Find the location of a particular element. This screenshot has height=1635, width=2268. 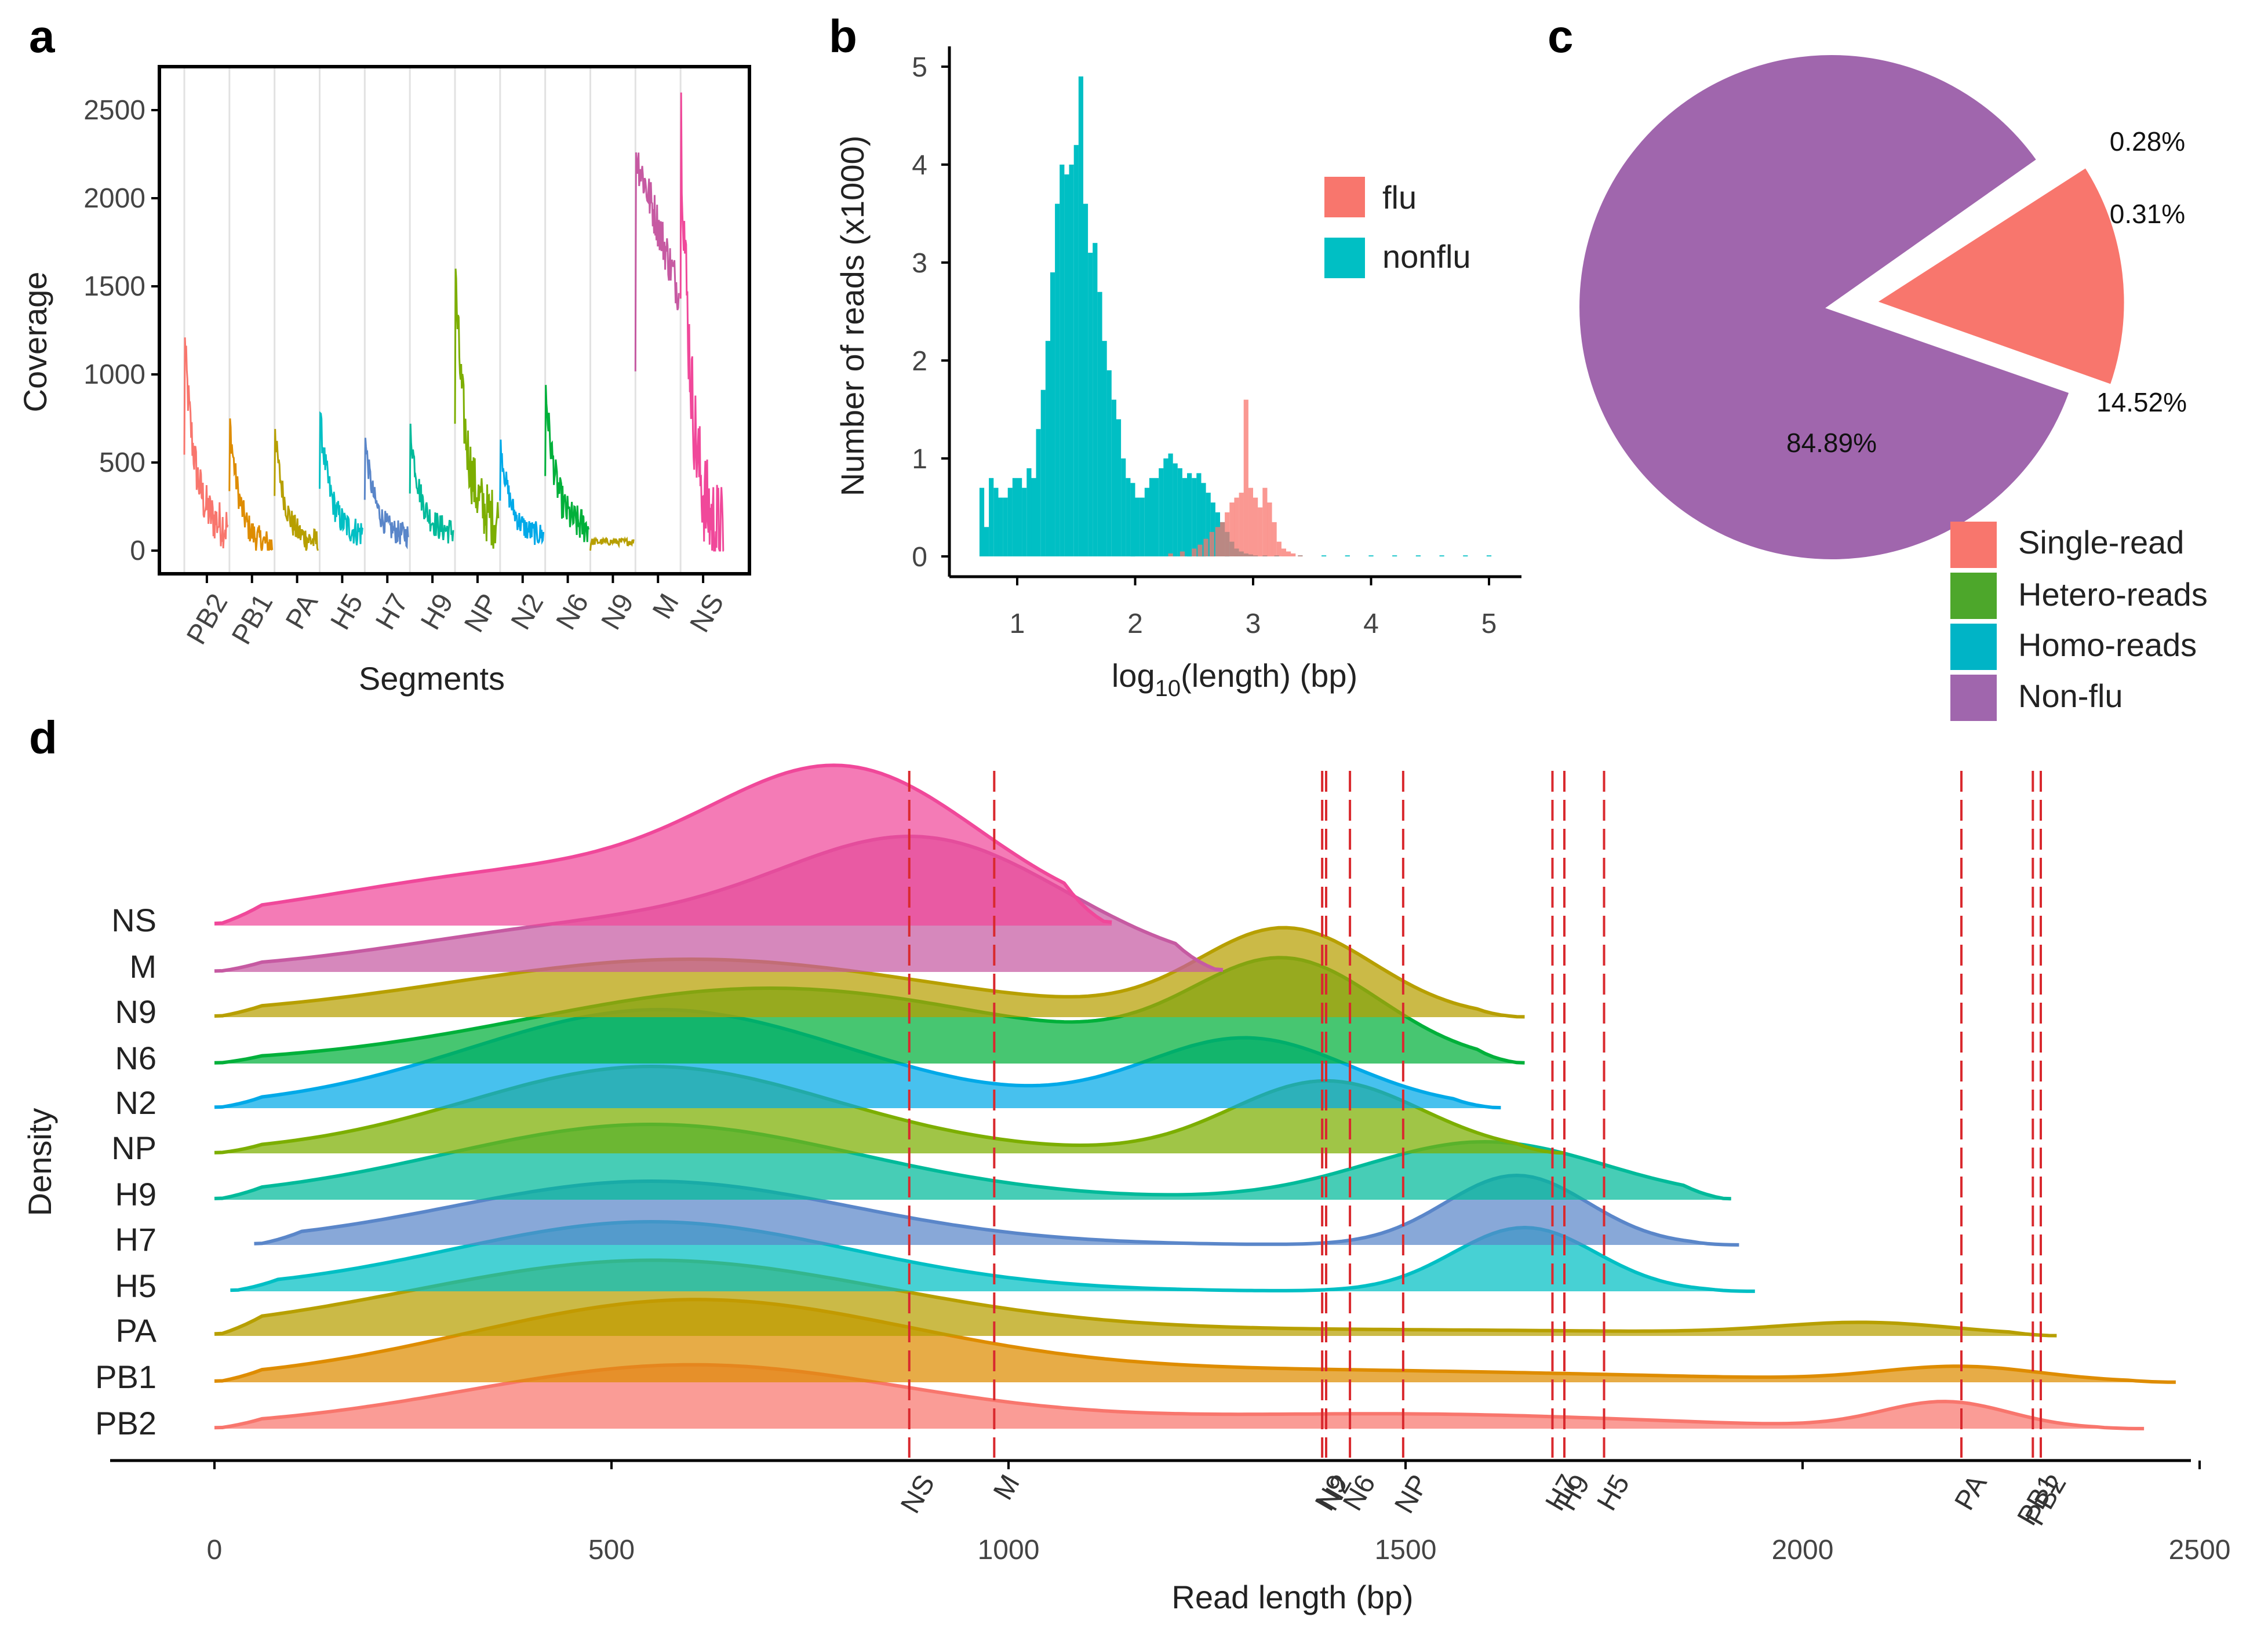

legend-label-hetero-reads: Hetero-reads is located at coordinates (2113, 594).